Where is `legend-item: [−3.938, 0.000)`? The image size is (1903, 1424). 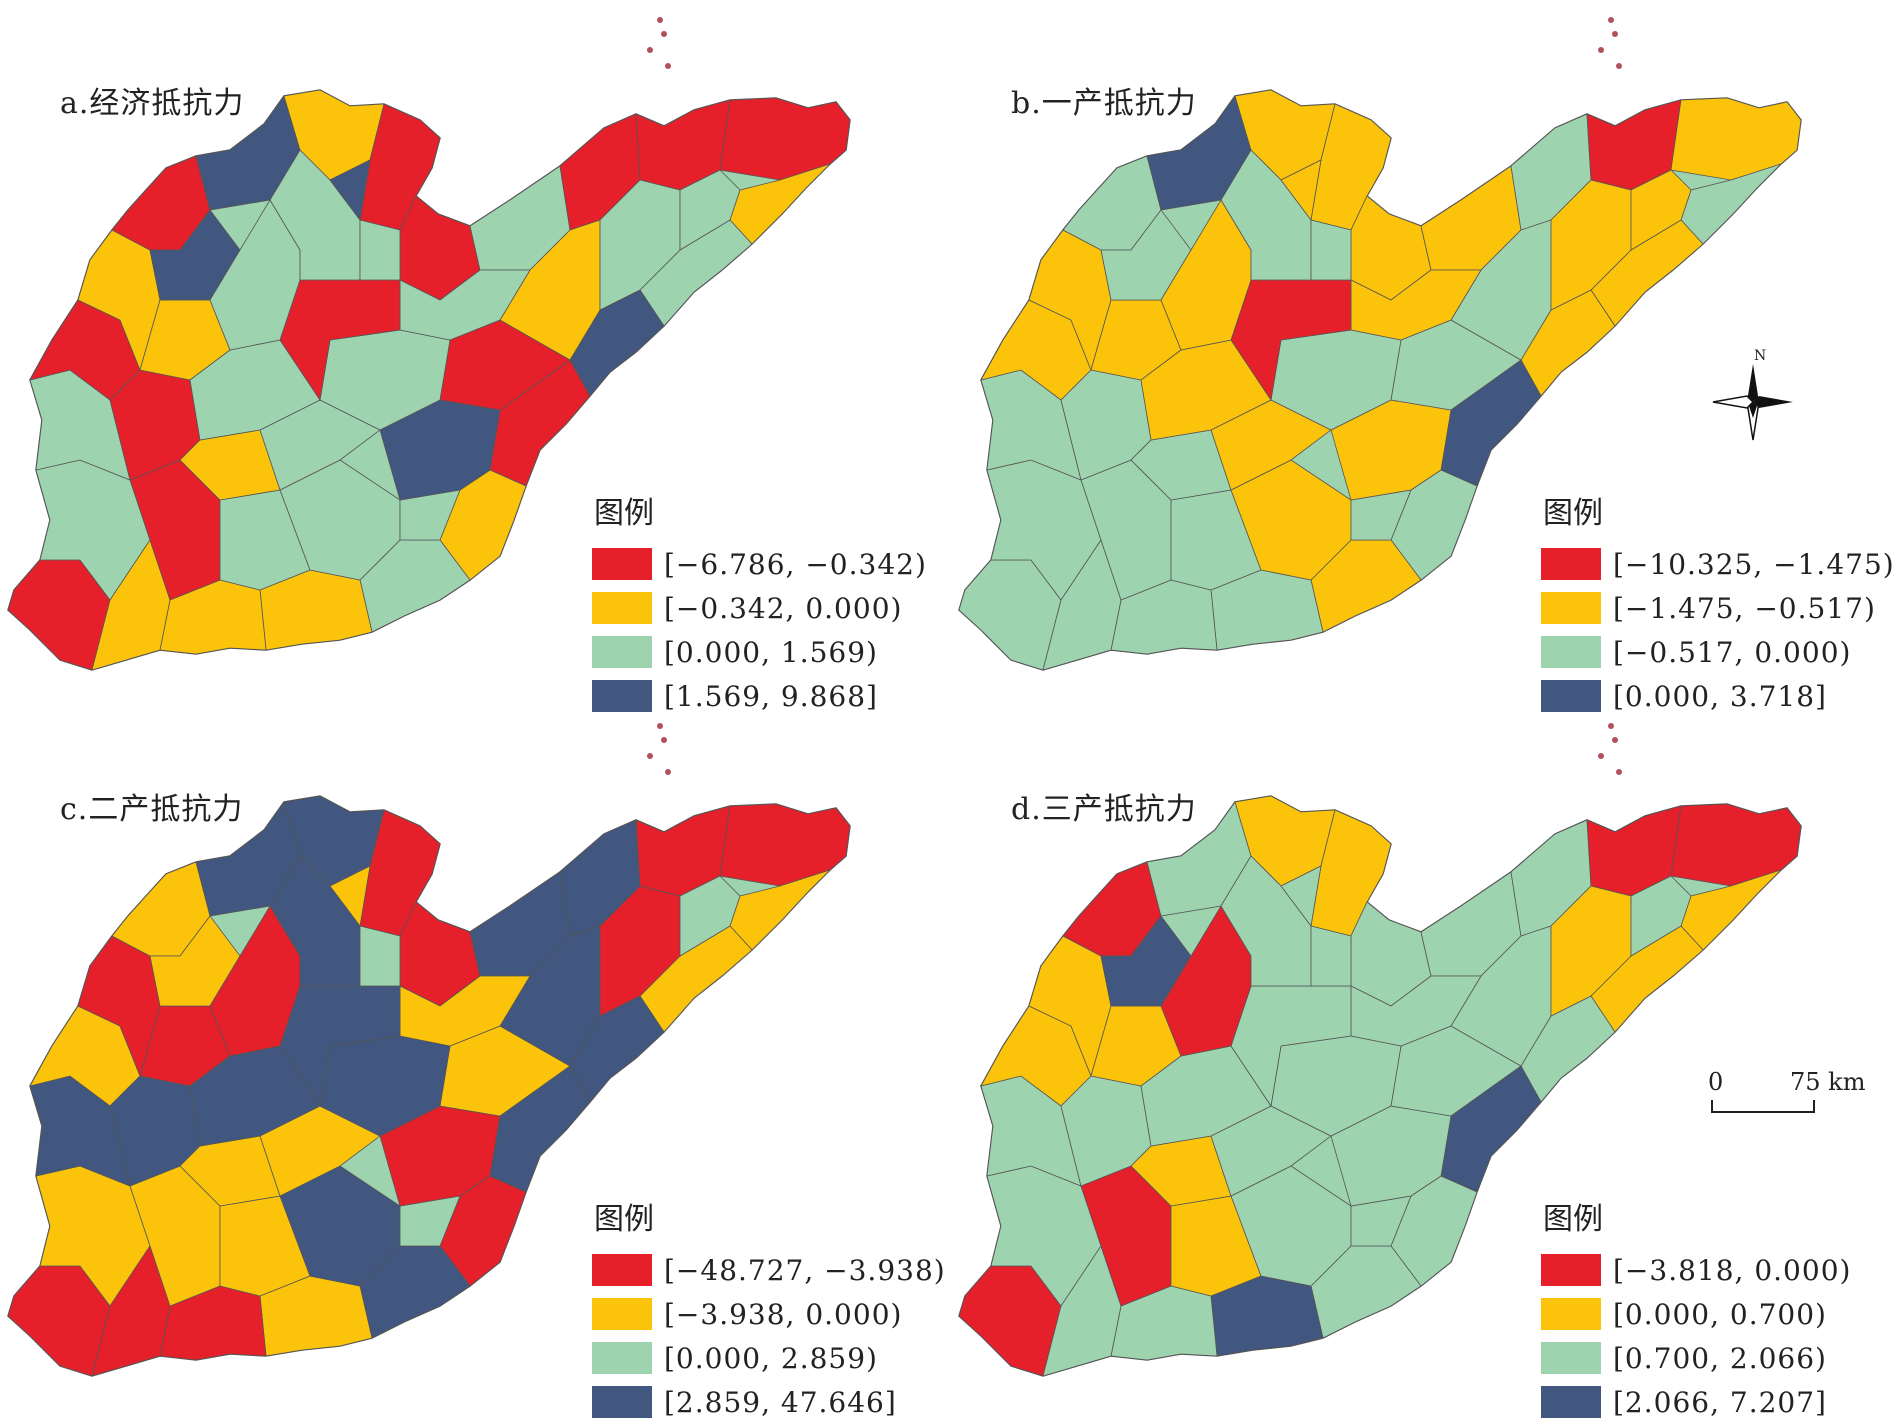 legend-item: [−3.938, 0.000) is located at coordinates (769, 1314).